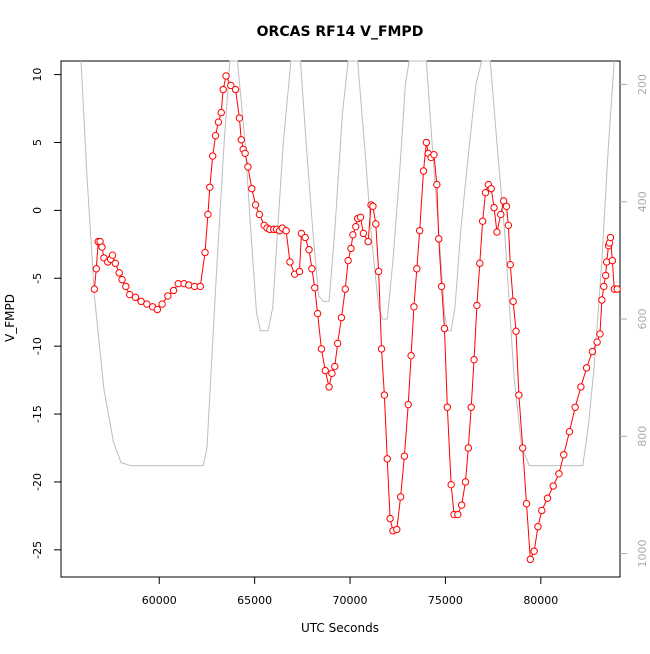 The height and width of the screenshot is (654, 650). Describe the element at coordinates (37, 550) in the screenshot. I see `y-tick-label: -25` at that location.